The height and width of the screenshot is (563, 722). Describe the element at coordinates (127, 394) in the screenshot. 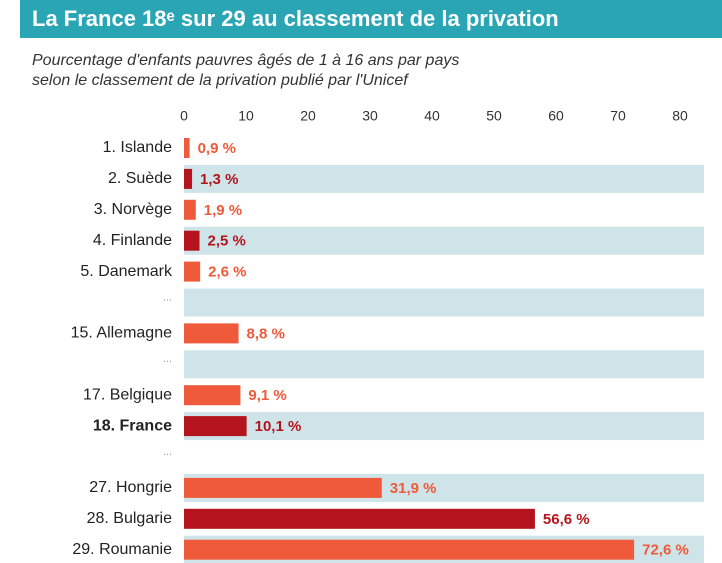

I see `y-tick-label: 17. Belgique` at that location.